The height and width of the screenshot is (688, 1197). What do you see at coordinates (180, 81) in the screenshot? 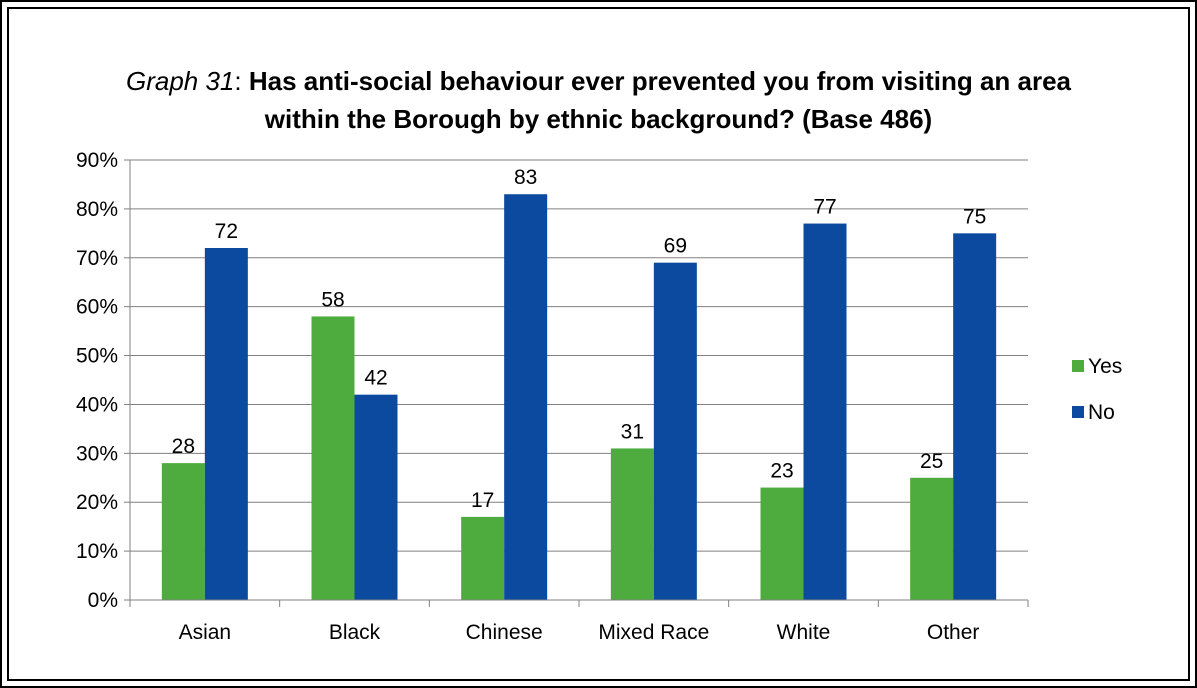
I see `chart-title-prefix: Graph 31` at bounding box center [180, 81].